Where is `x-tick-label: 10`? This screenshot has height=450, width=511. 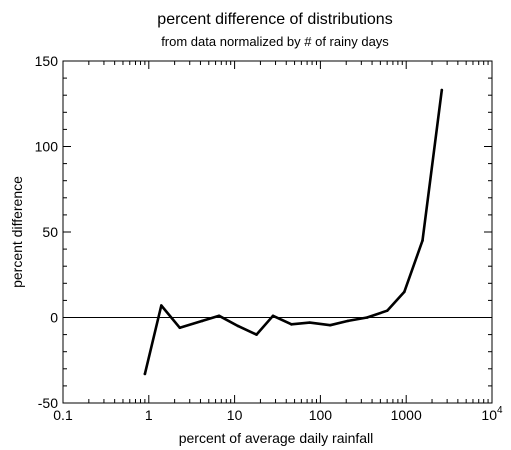 x-tick-label: 10 is located at coordinates (235, 415).